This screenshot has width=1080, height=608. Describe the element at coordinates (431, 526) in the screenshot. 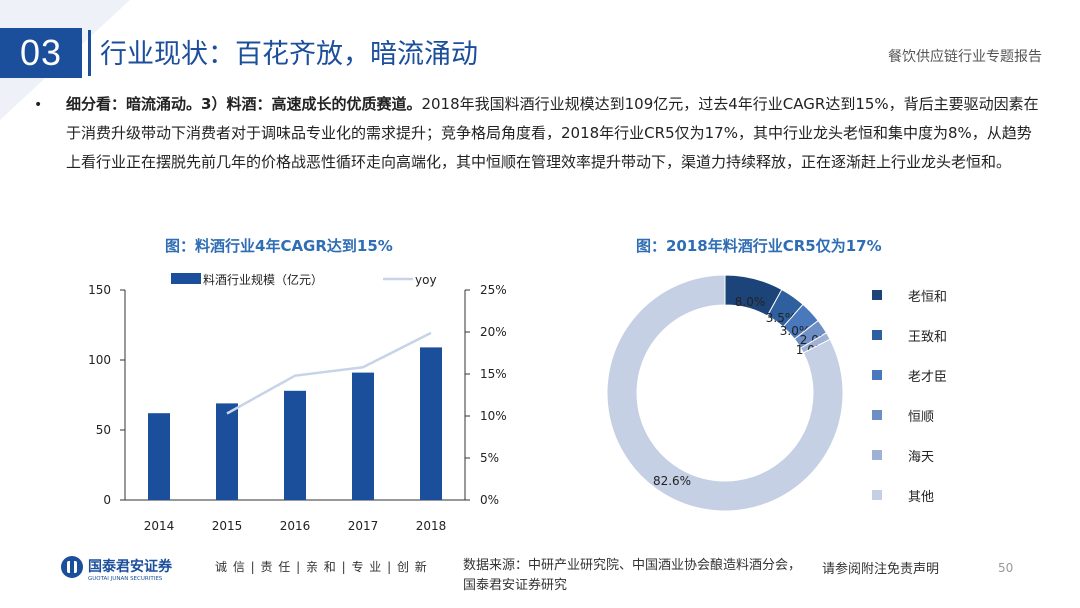

I see `x-axis-tick-label: 2018` at that location.